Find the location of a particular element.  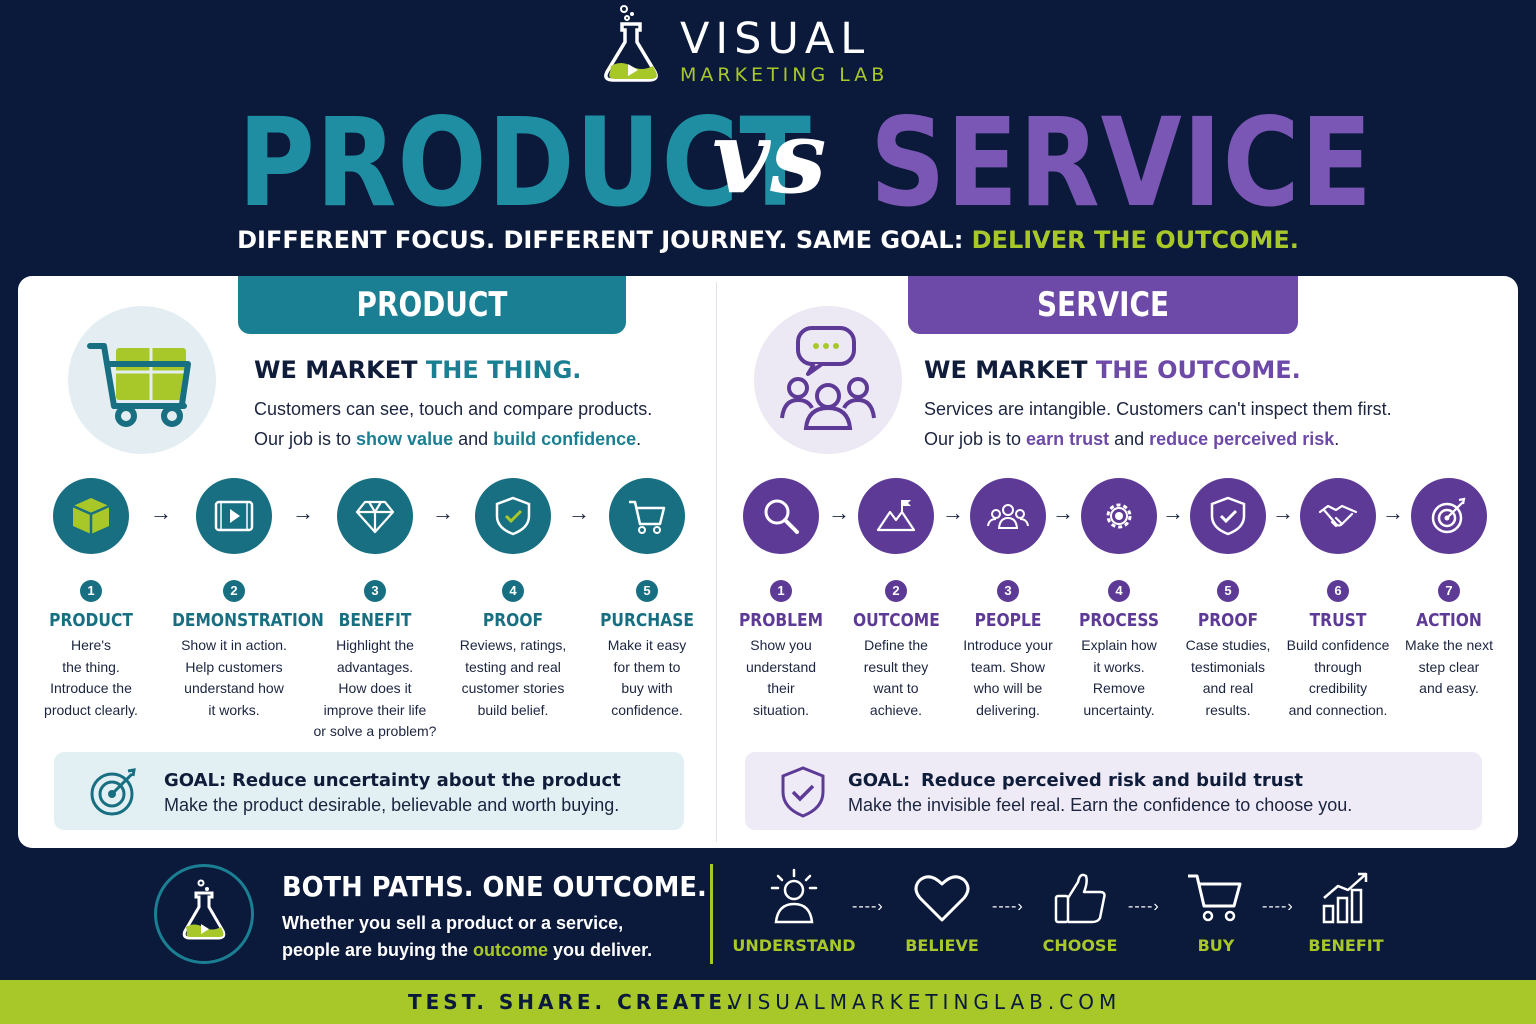

step-title: PROOF is located at coordinates (513, 620).